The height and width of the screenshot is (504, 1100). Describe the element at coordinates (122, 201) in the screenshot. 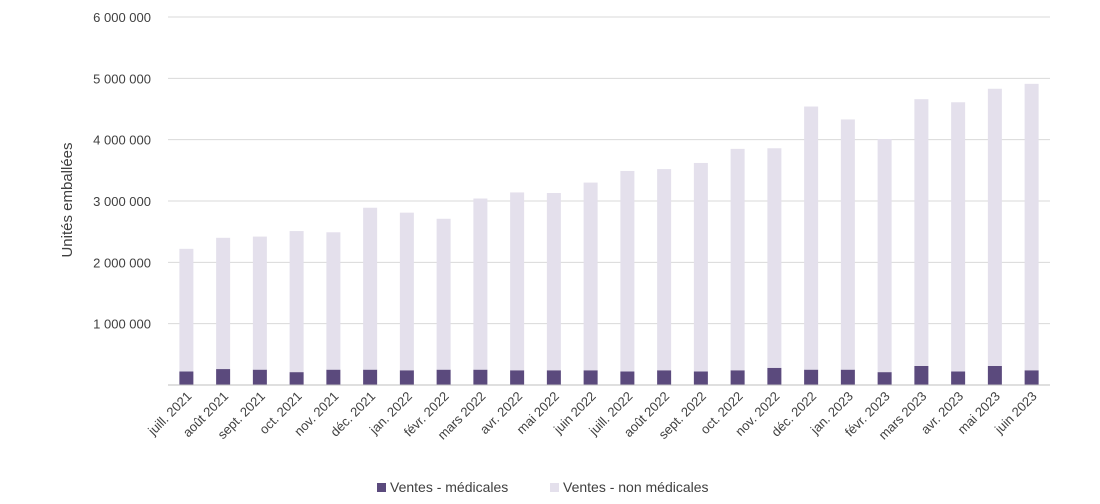

I see `y-tick-label: 3 000 000` at that location.